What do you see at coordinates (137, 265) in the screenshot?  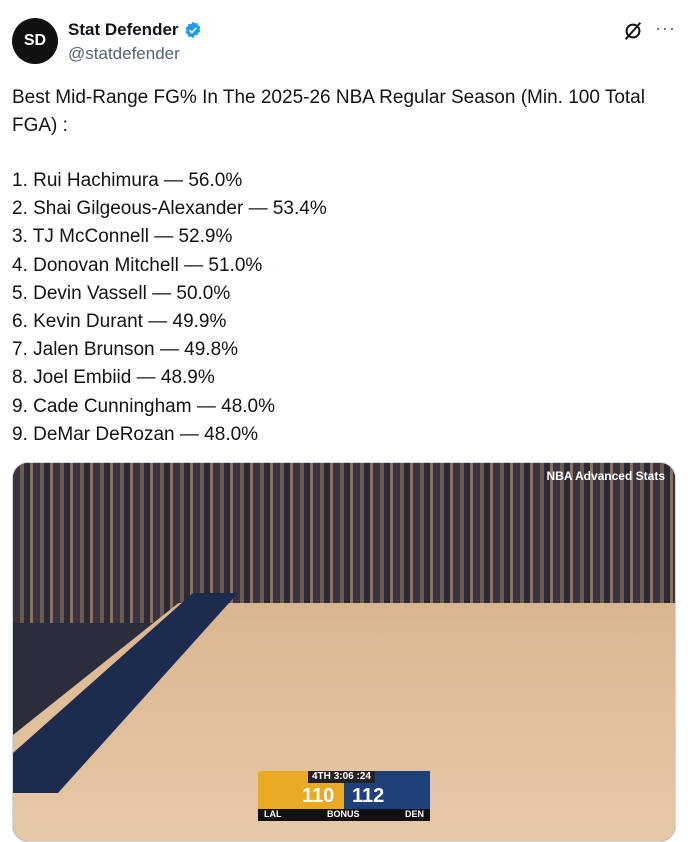 I see `list-item: 4. Donovan Mitchell — 51.0%` at bounding box center [137, 265].